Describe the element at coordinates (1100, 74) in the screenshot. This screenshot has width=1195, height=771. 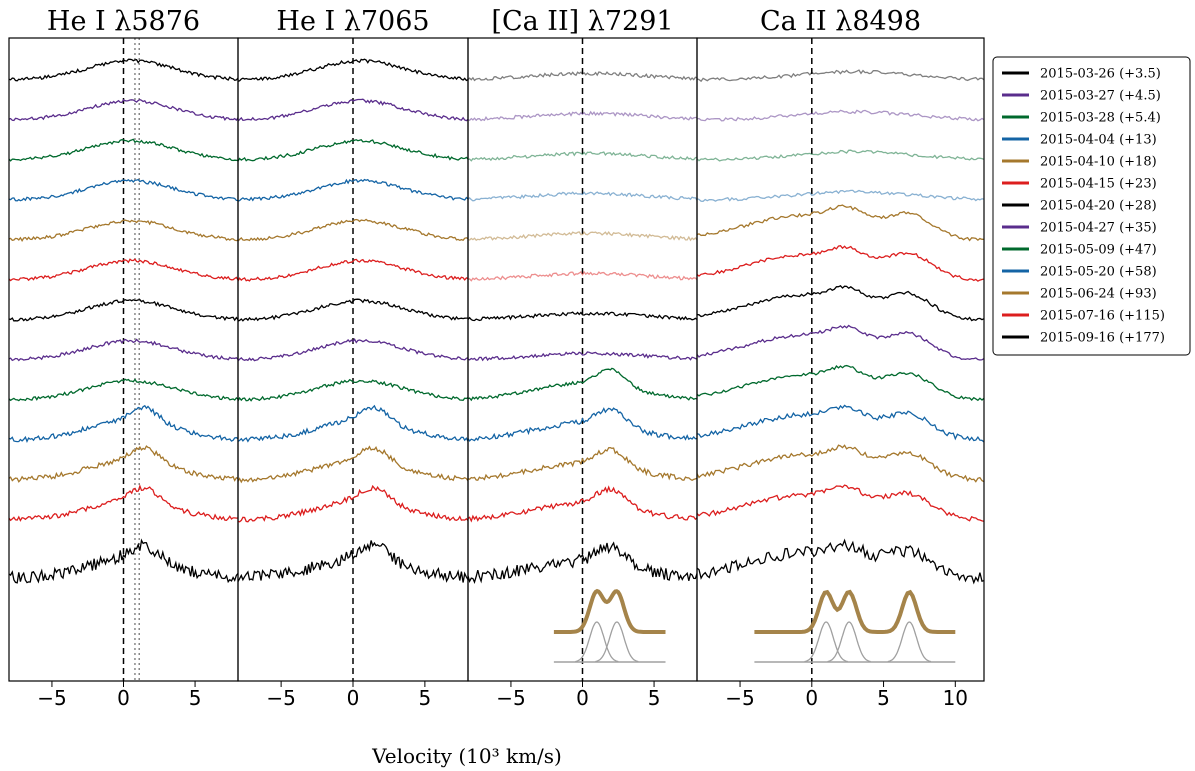
I see `legend-entry: 2015-03-26 (+3.5)` at that location.